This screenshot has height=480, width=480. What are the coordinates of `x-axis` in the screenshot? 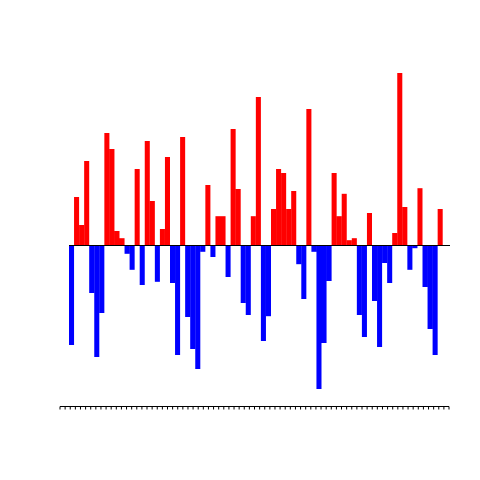 It's located at (254, 408).